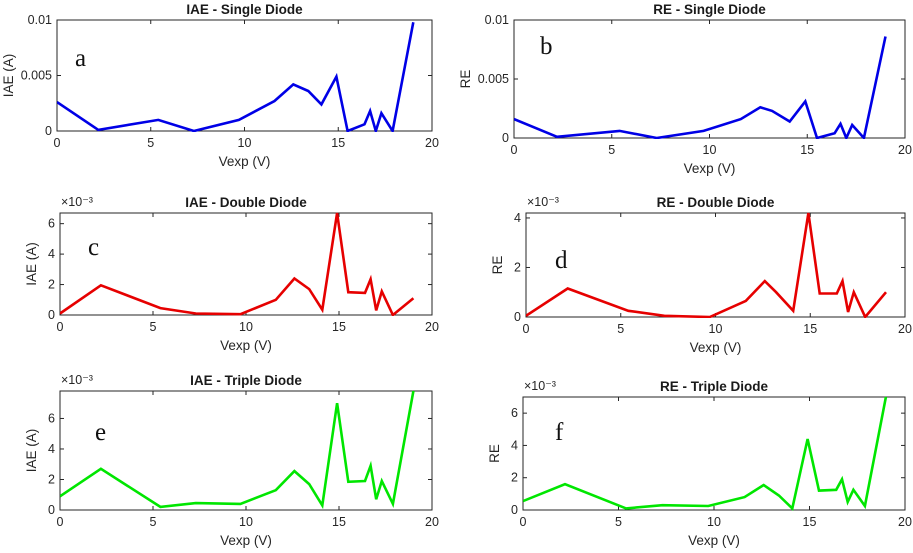 The height and width of the screenshot is (553, 913). I want to click on y-axis-label: IAE (A), so click(31, 451).